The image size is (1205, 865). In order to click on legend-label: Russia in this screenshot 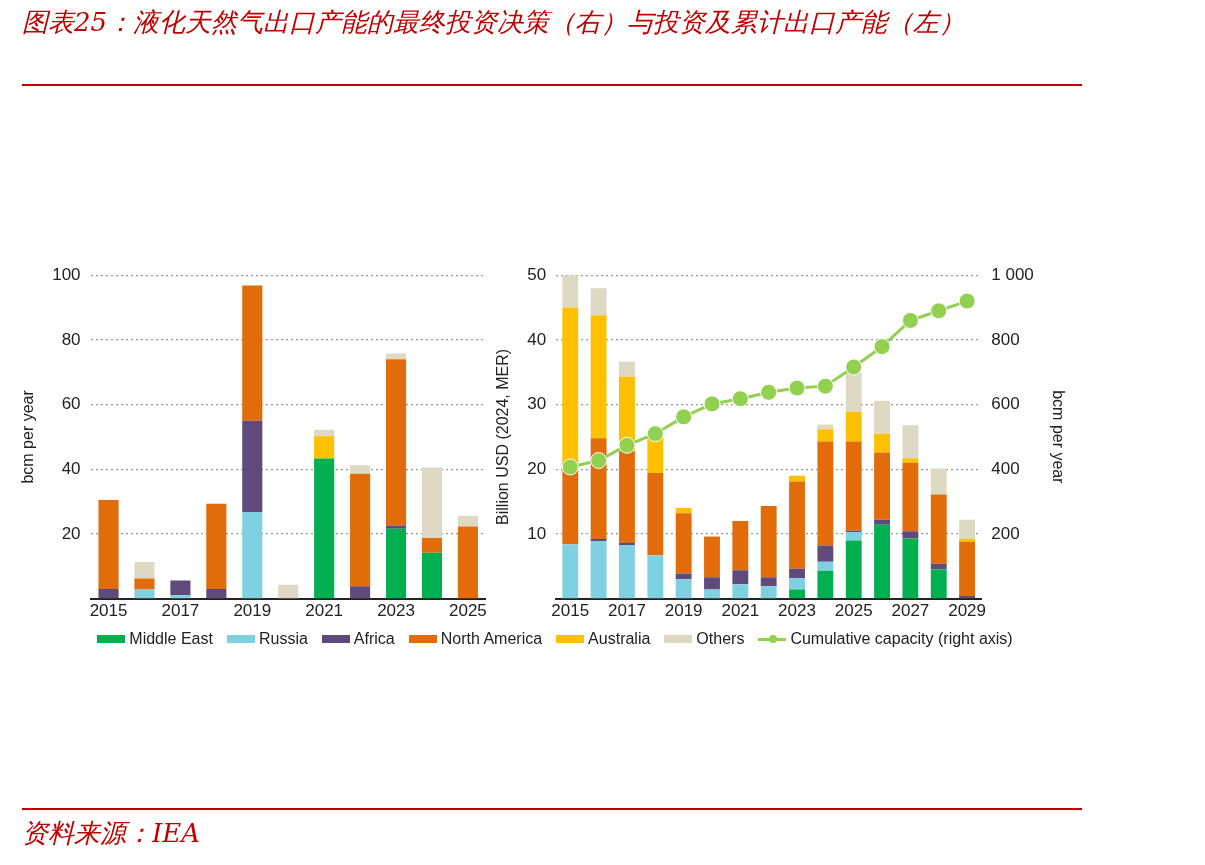, I will do `click(283, 639)`.